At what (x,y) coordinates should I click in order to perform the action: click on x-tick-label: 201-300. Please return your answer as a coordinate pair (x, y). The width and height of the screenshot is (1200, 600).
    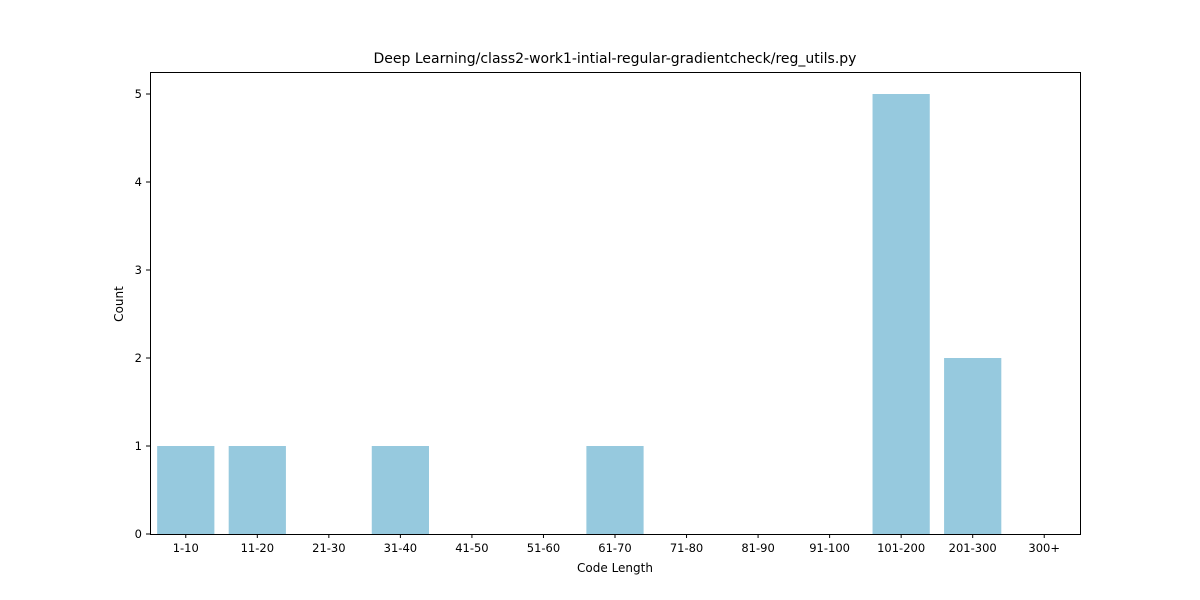
    Looking at the image, I should click on (973, 548).